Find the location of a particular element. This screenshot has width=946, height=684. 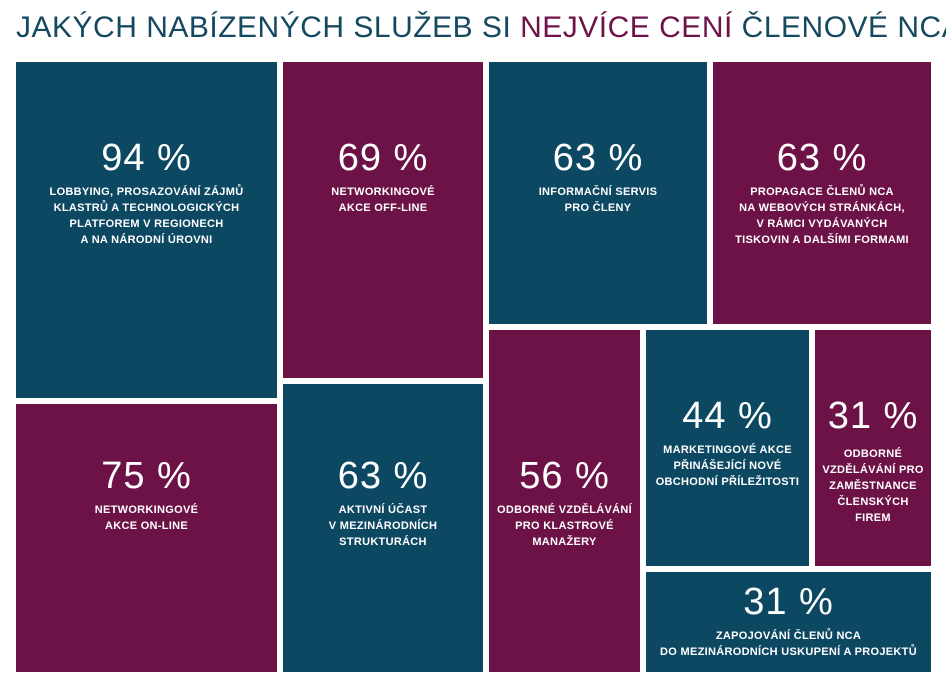

title-highlight: NEJVÍCE CENÍ is located at coordinates (626, 27).